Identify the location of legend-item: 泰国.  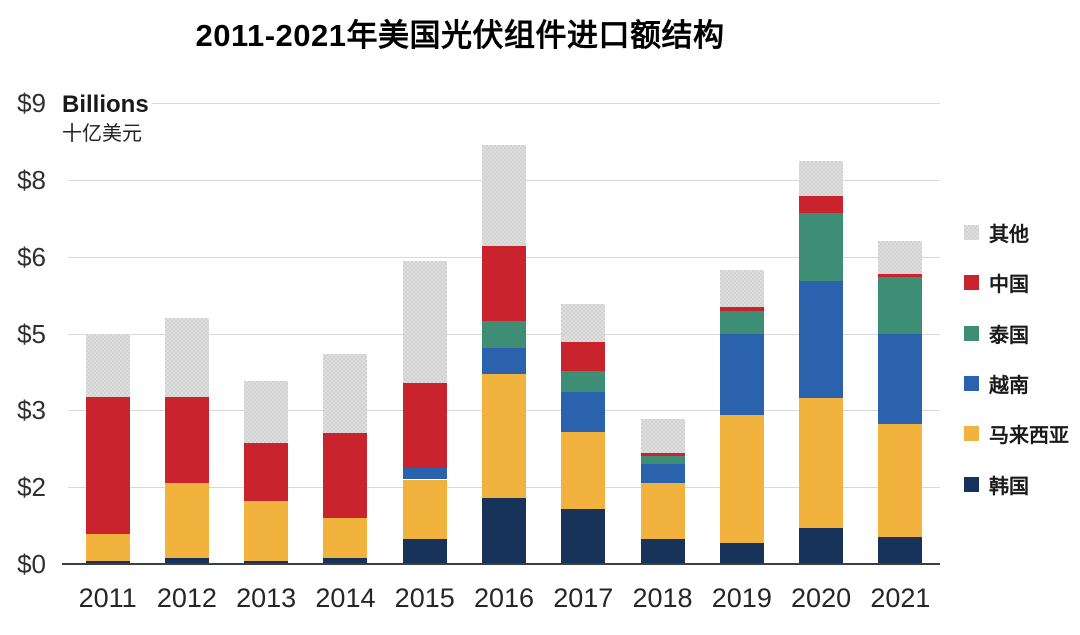
(996, 333).